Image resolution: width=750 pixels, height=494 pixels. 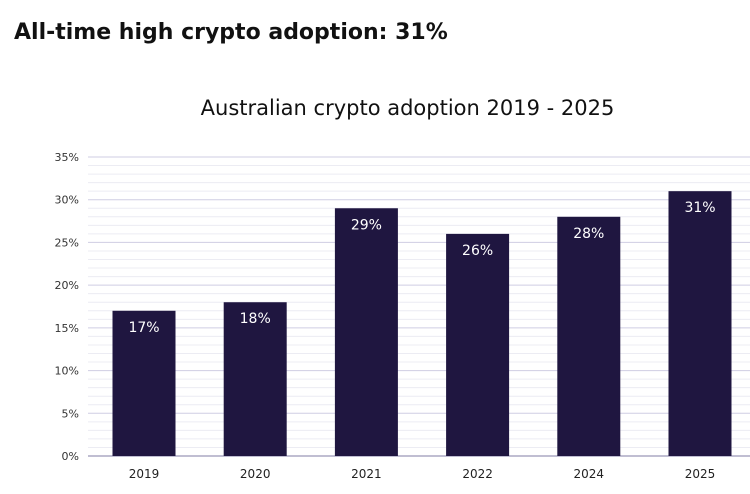 What do you see at coordinates (67, 285) in the screenshot?
I see `y-tick-label: 20%` at bounding box center [67, 285].